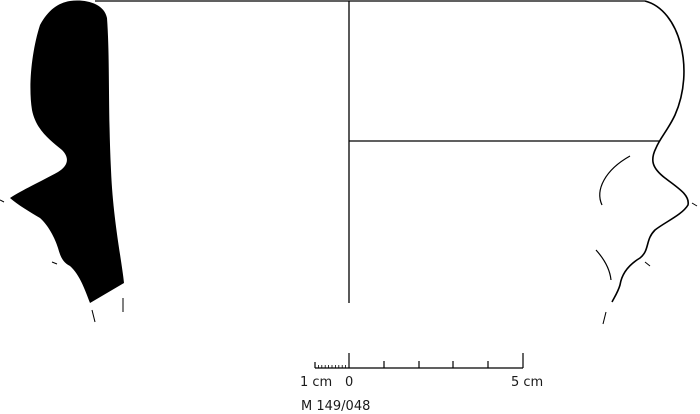  What do you see at coordinates (419, 361) in the screenshot?
I see `scale-bar` at bounding box center [419, 361].